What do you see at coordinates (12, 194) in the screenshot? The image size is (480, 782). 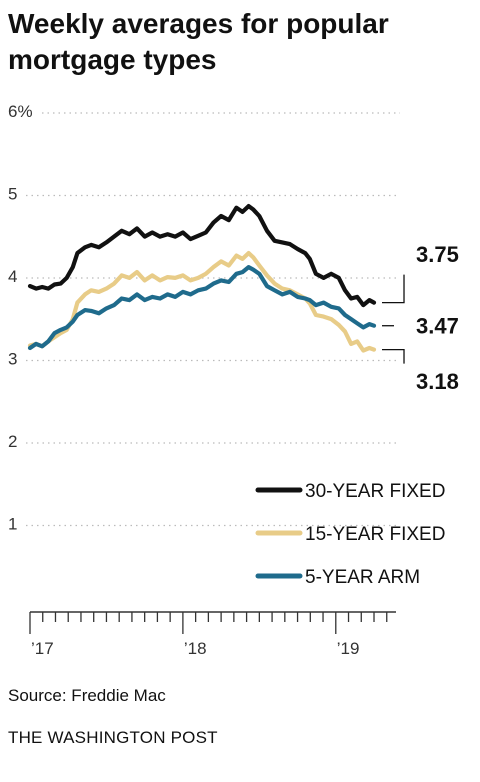 I see `y-tick-label-5: 5` at bounding box center [12, 194].